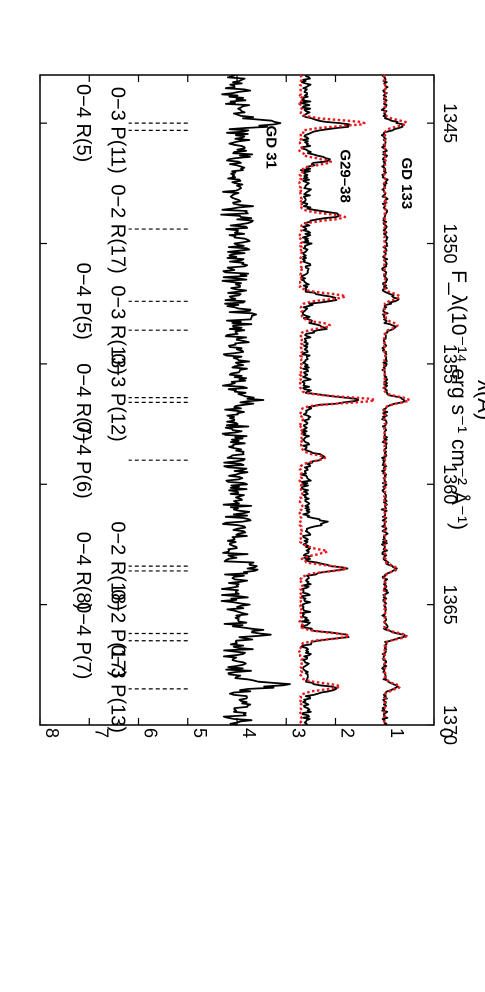 The width and height of the screenshot is (485, 992). I want to click on line-id-label: 0−4 R(8), so click(83, 571).